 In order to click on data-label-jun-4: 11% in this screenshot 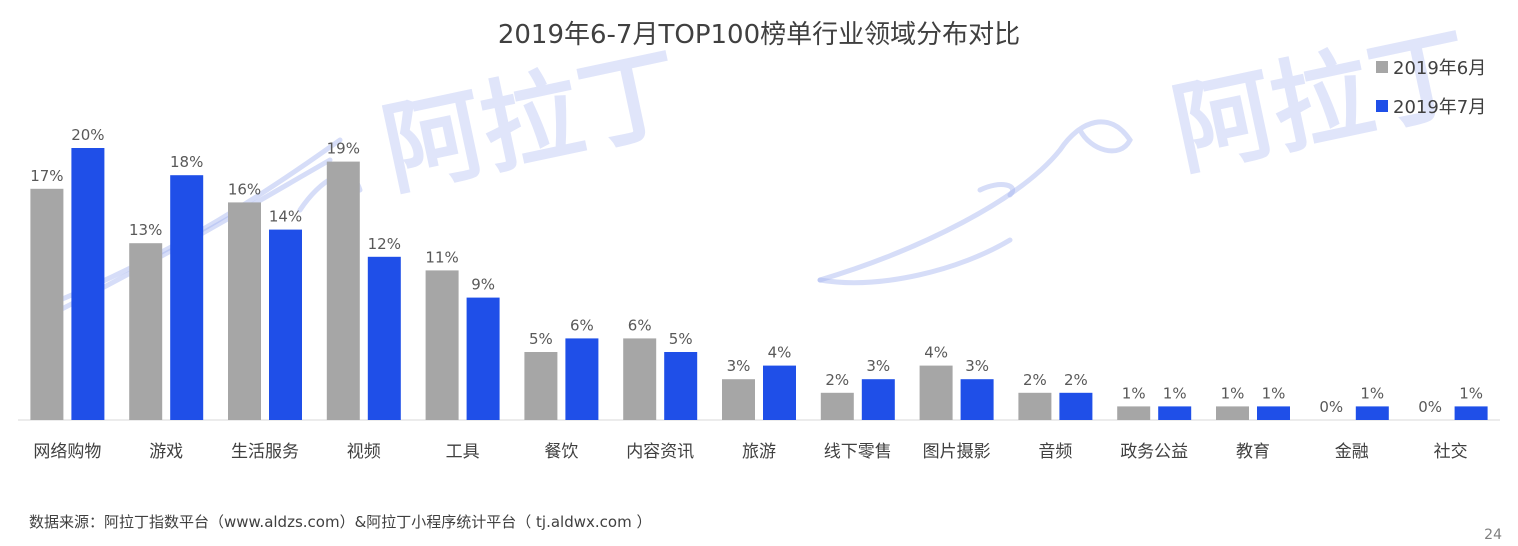, I will do `click(441, 257)`.